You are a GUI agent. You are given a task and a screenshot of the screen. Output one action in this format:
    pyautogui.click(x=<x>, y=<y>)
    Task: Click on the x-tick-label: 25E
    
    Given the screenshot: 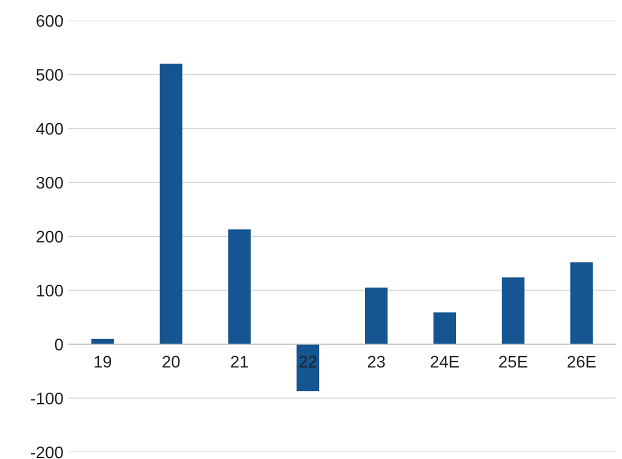 What is the action you would take?
    pyautogui.click(x=513, y=362)
    